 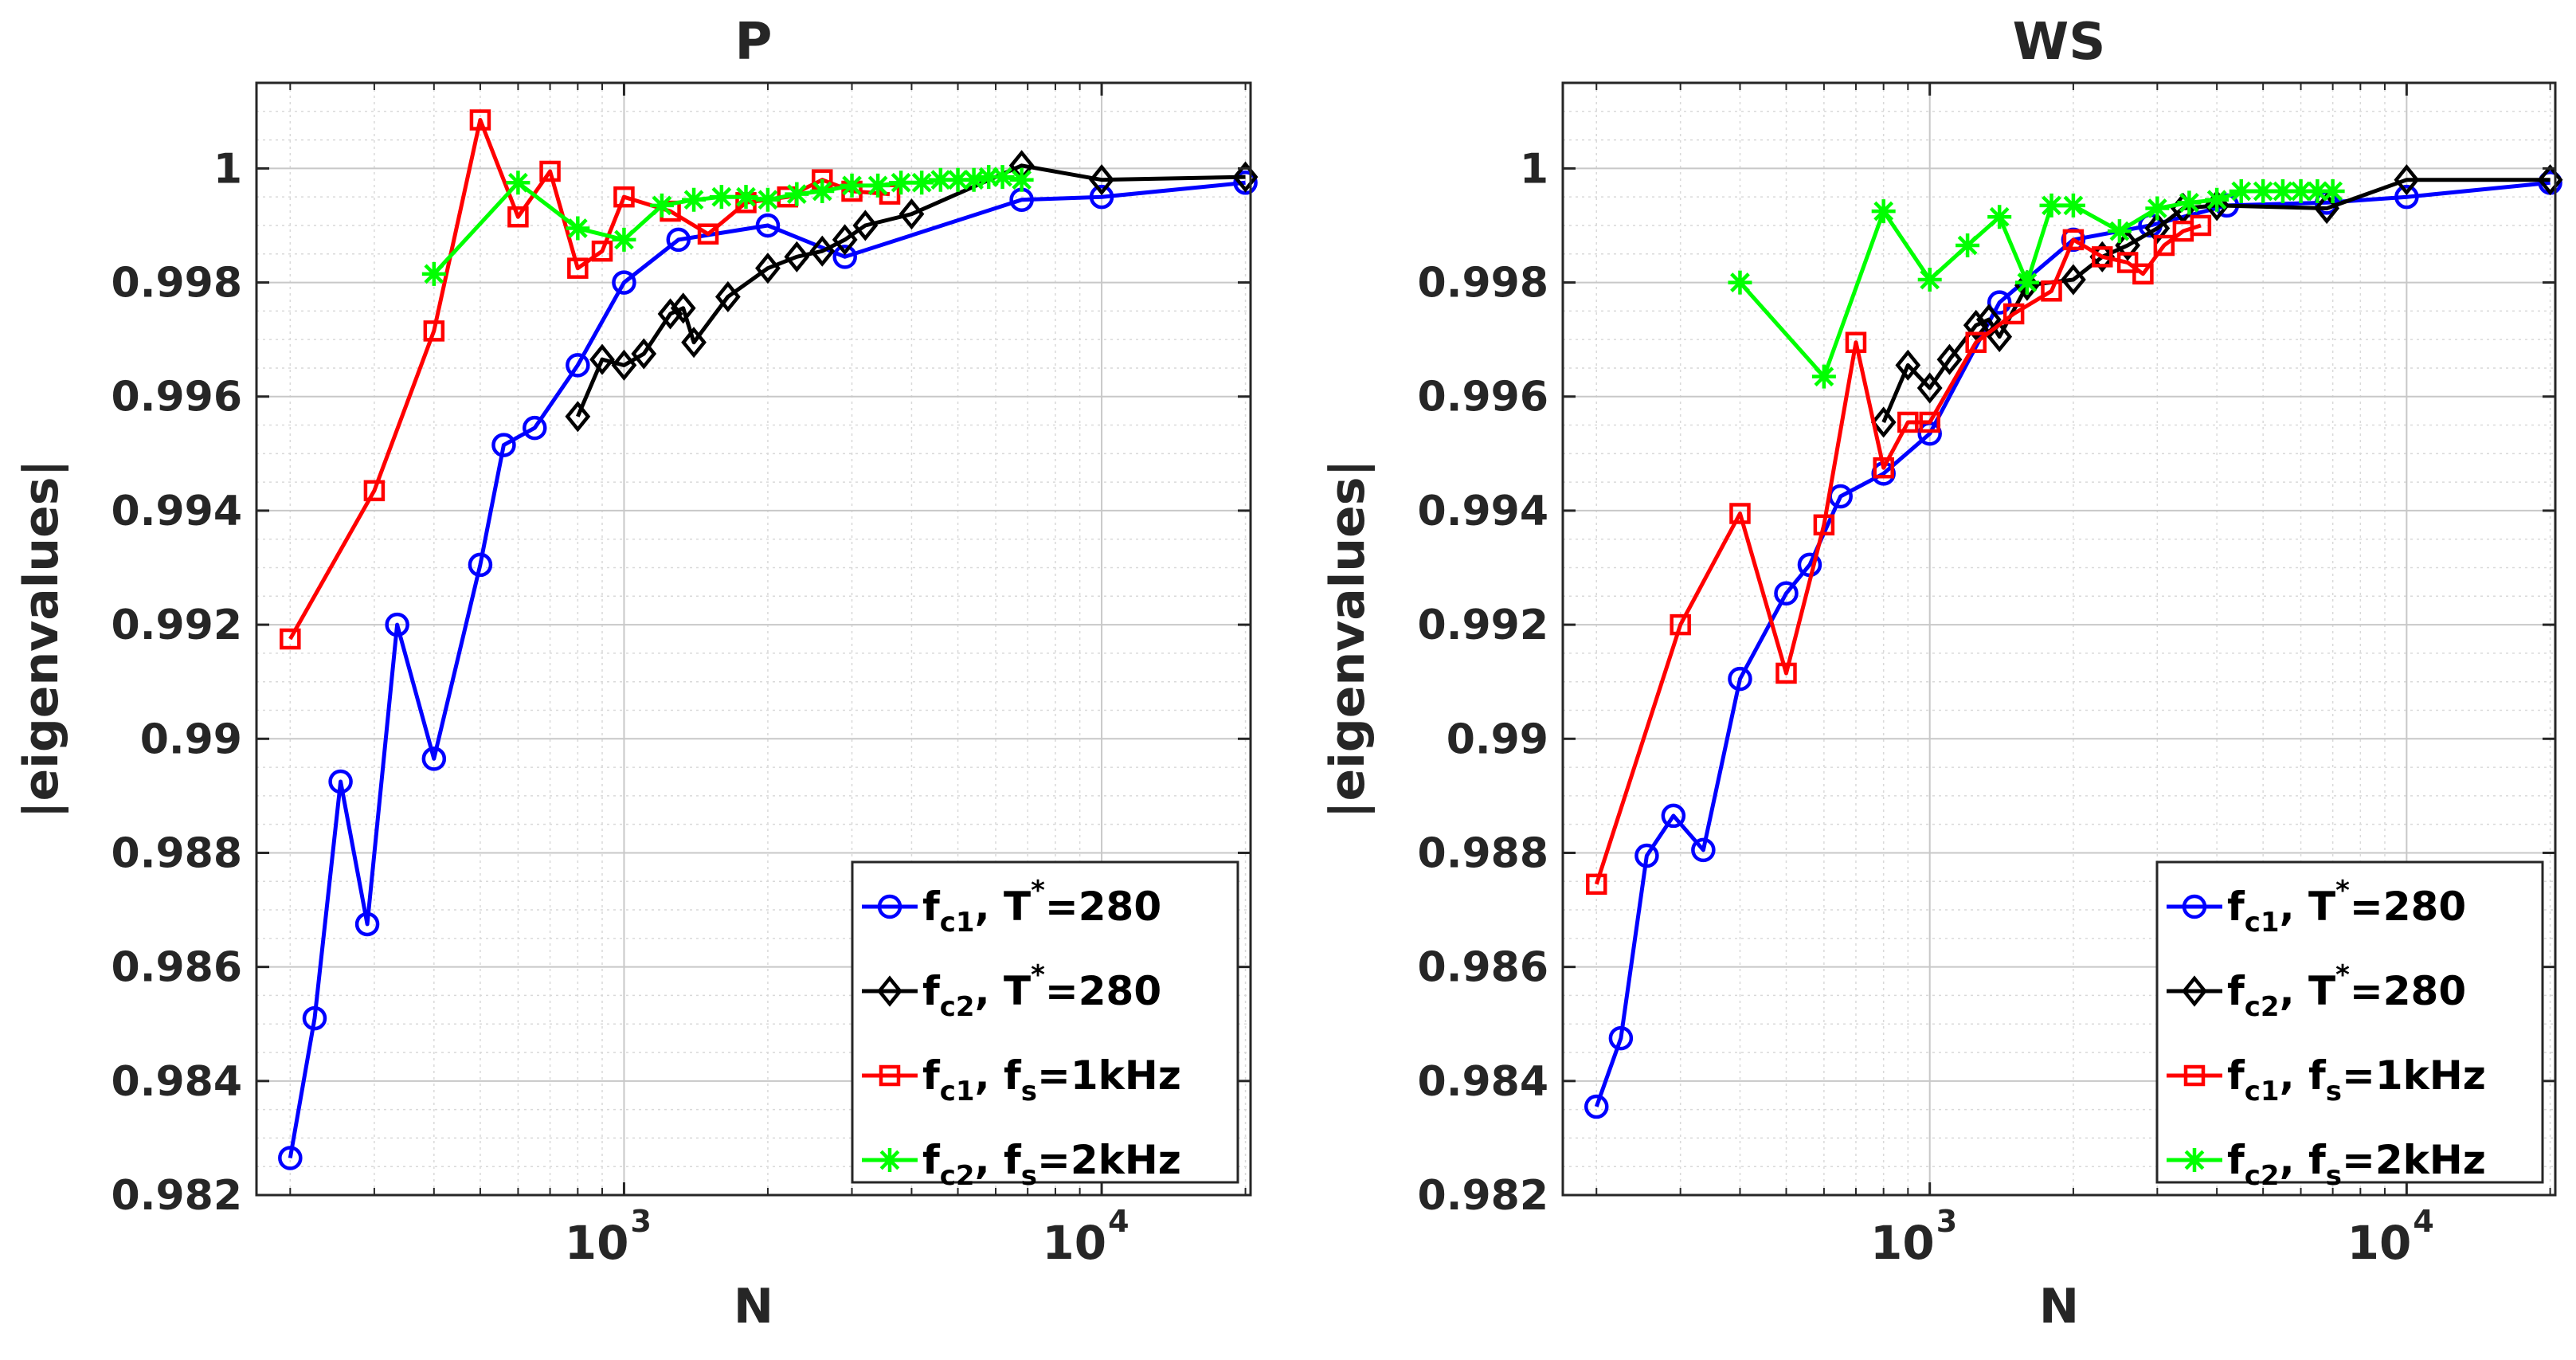 What do you see at coordinates (2423, 1221) in the screenshot?
I see `x-tick-exponent: 4` at bounding box center [2423, 1221].